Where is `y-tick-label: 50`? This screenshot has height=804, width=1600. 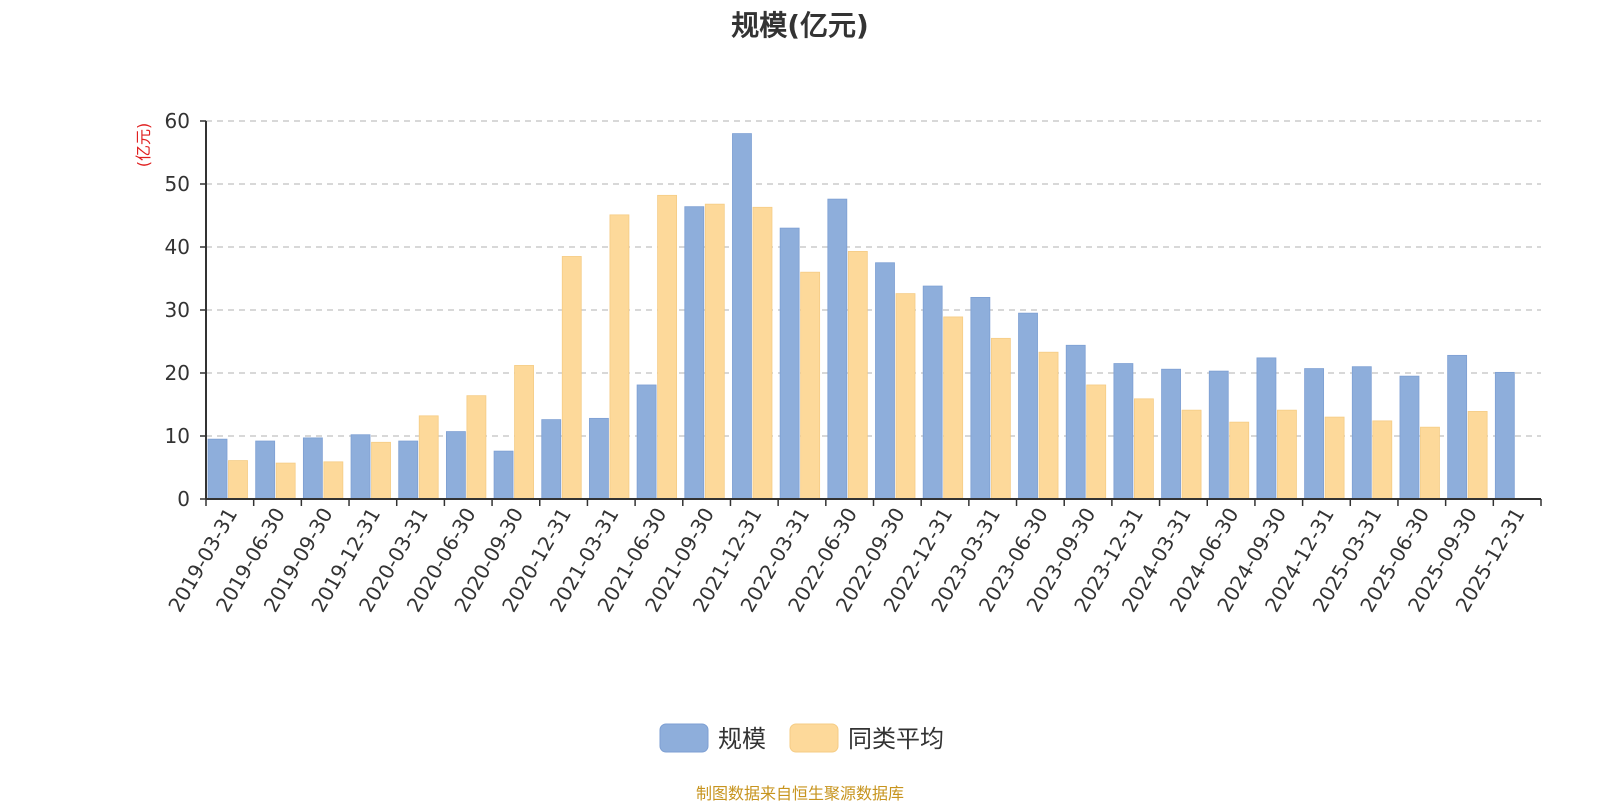
y-tick-label: 50 is located at coordinates (177, 184).